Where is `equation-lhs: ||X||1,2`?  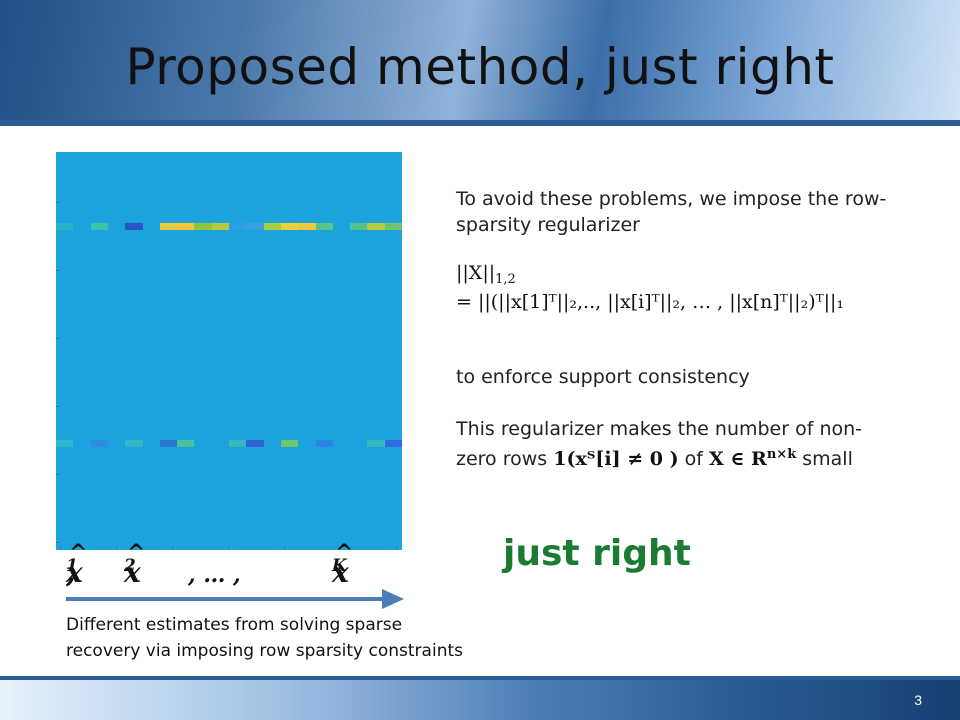
equation-lhs: ||X||1,2 is located at coordinates (486, 274).